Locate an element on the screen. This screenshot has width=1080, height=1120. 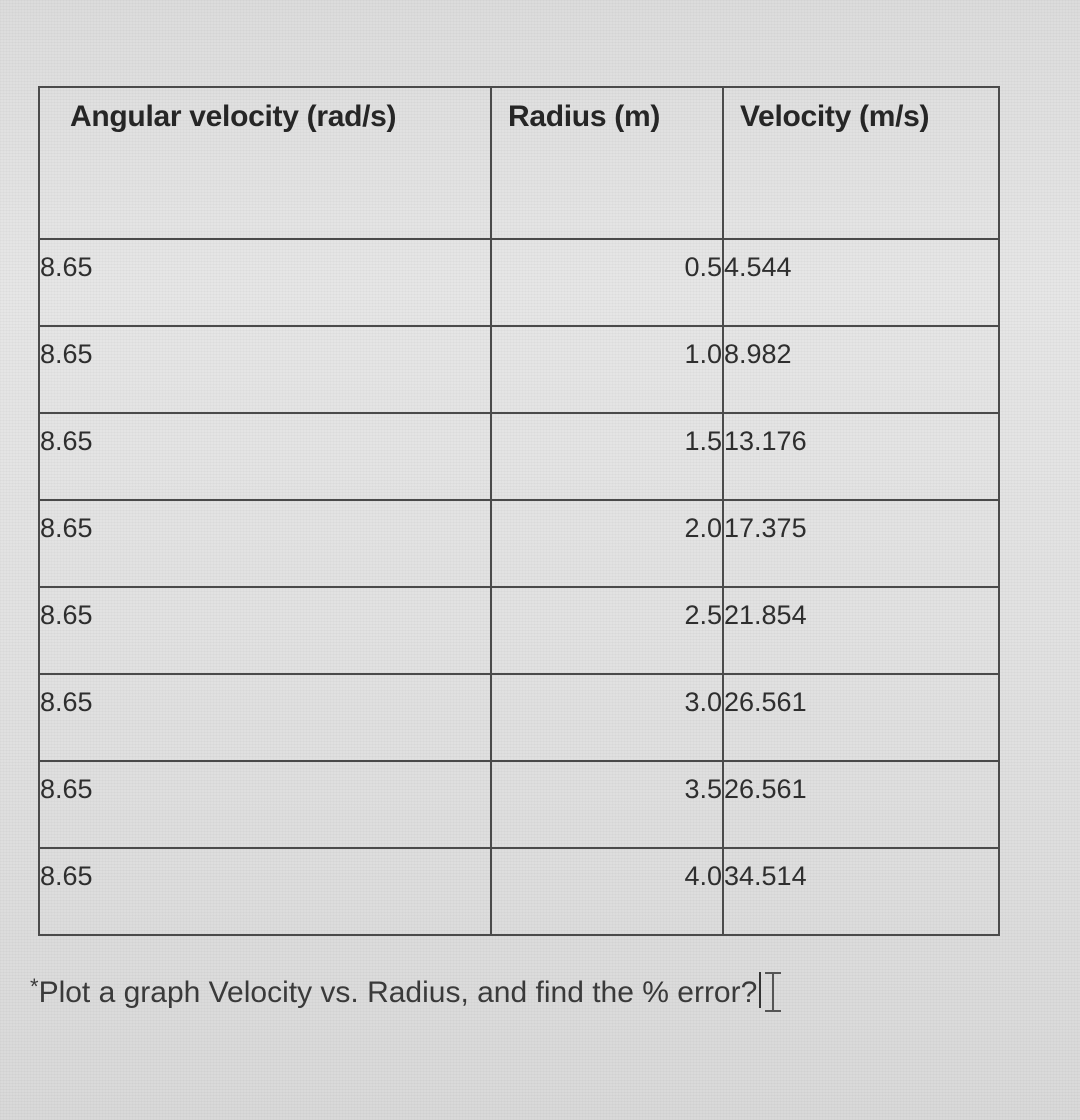
radius-cell: 1.0 is located at coordinates (607, 369).